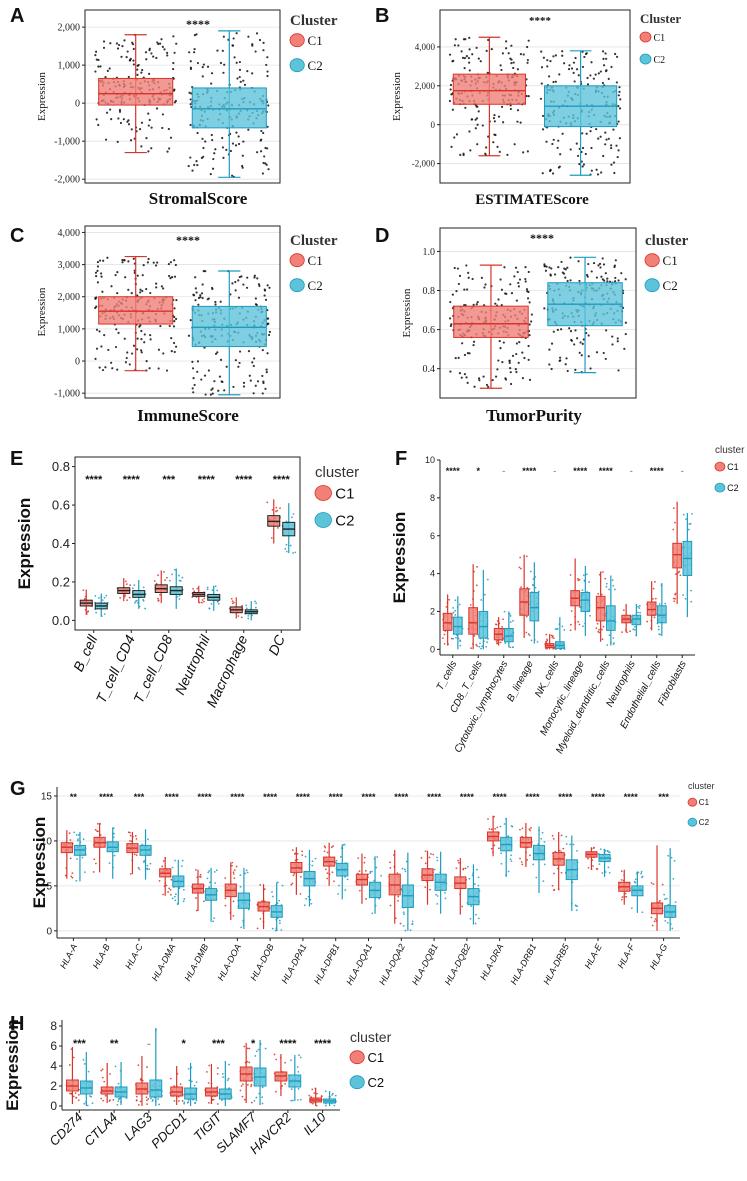 This screenshot has height=1181, width=747. I want to click on panel-letter: A, so click(17, 16).